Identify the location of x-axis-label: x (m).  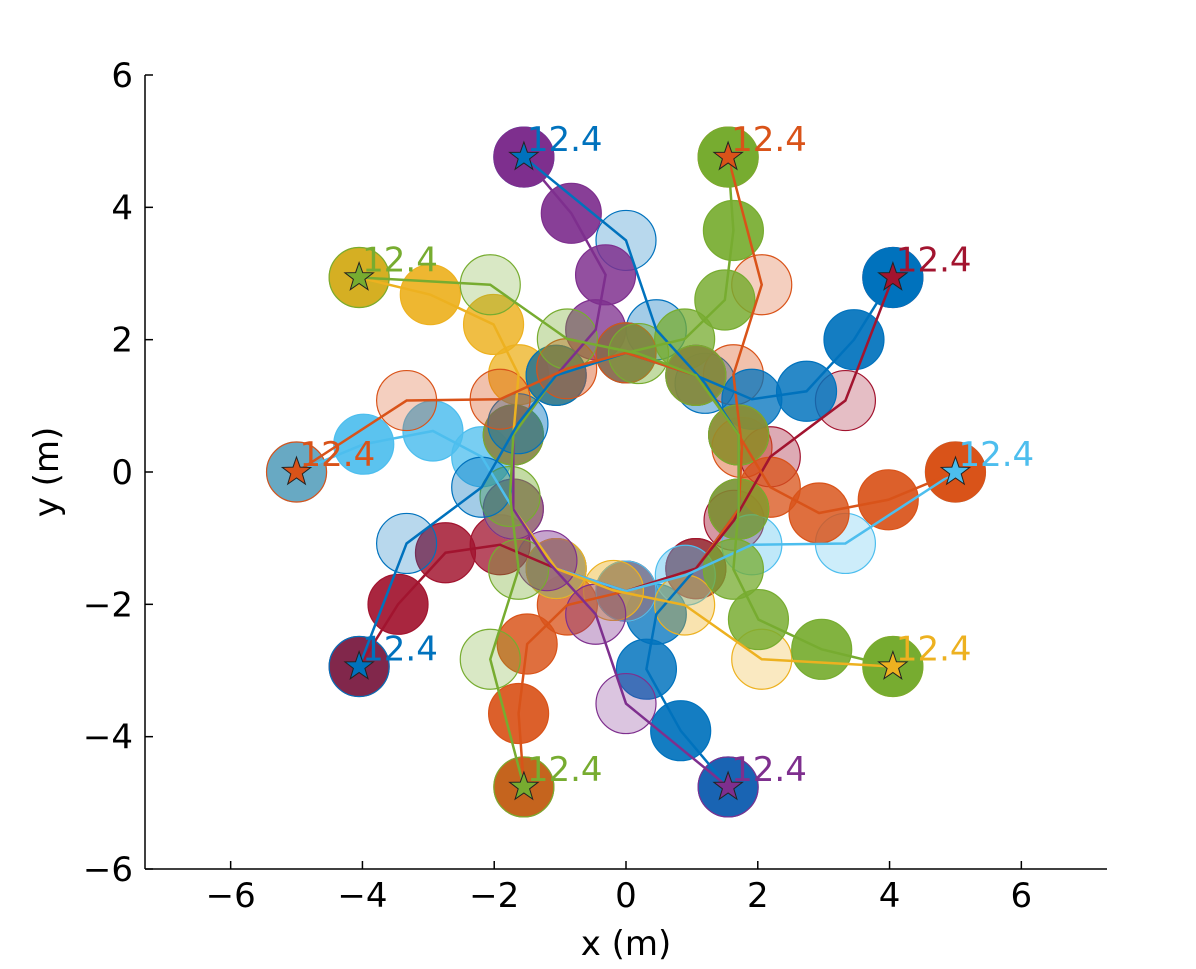
(626, 944).